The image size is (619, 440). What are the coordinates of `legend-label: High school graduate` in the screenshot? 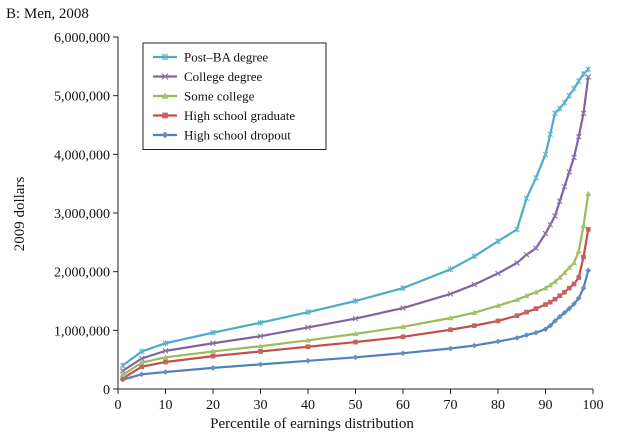 It's located at (239, 115).